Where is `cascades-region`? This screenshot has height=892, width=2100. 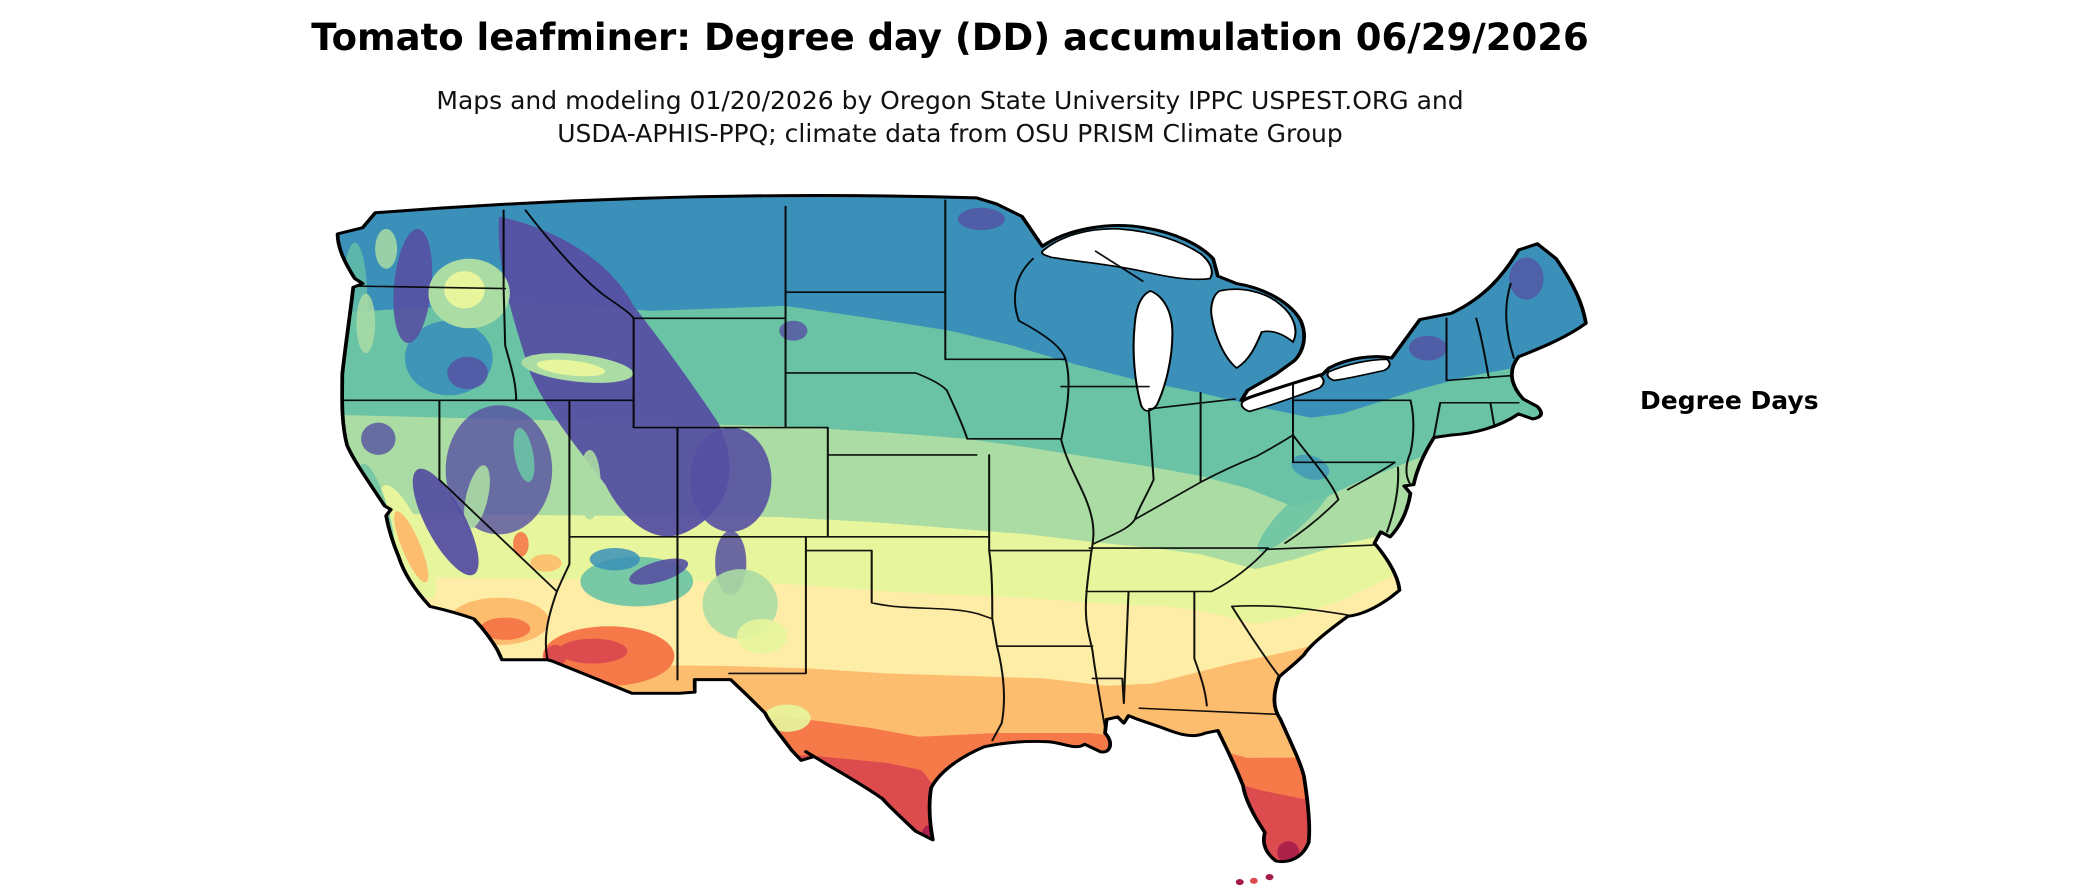 cascades-region is located at coordinates (413, 286).